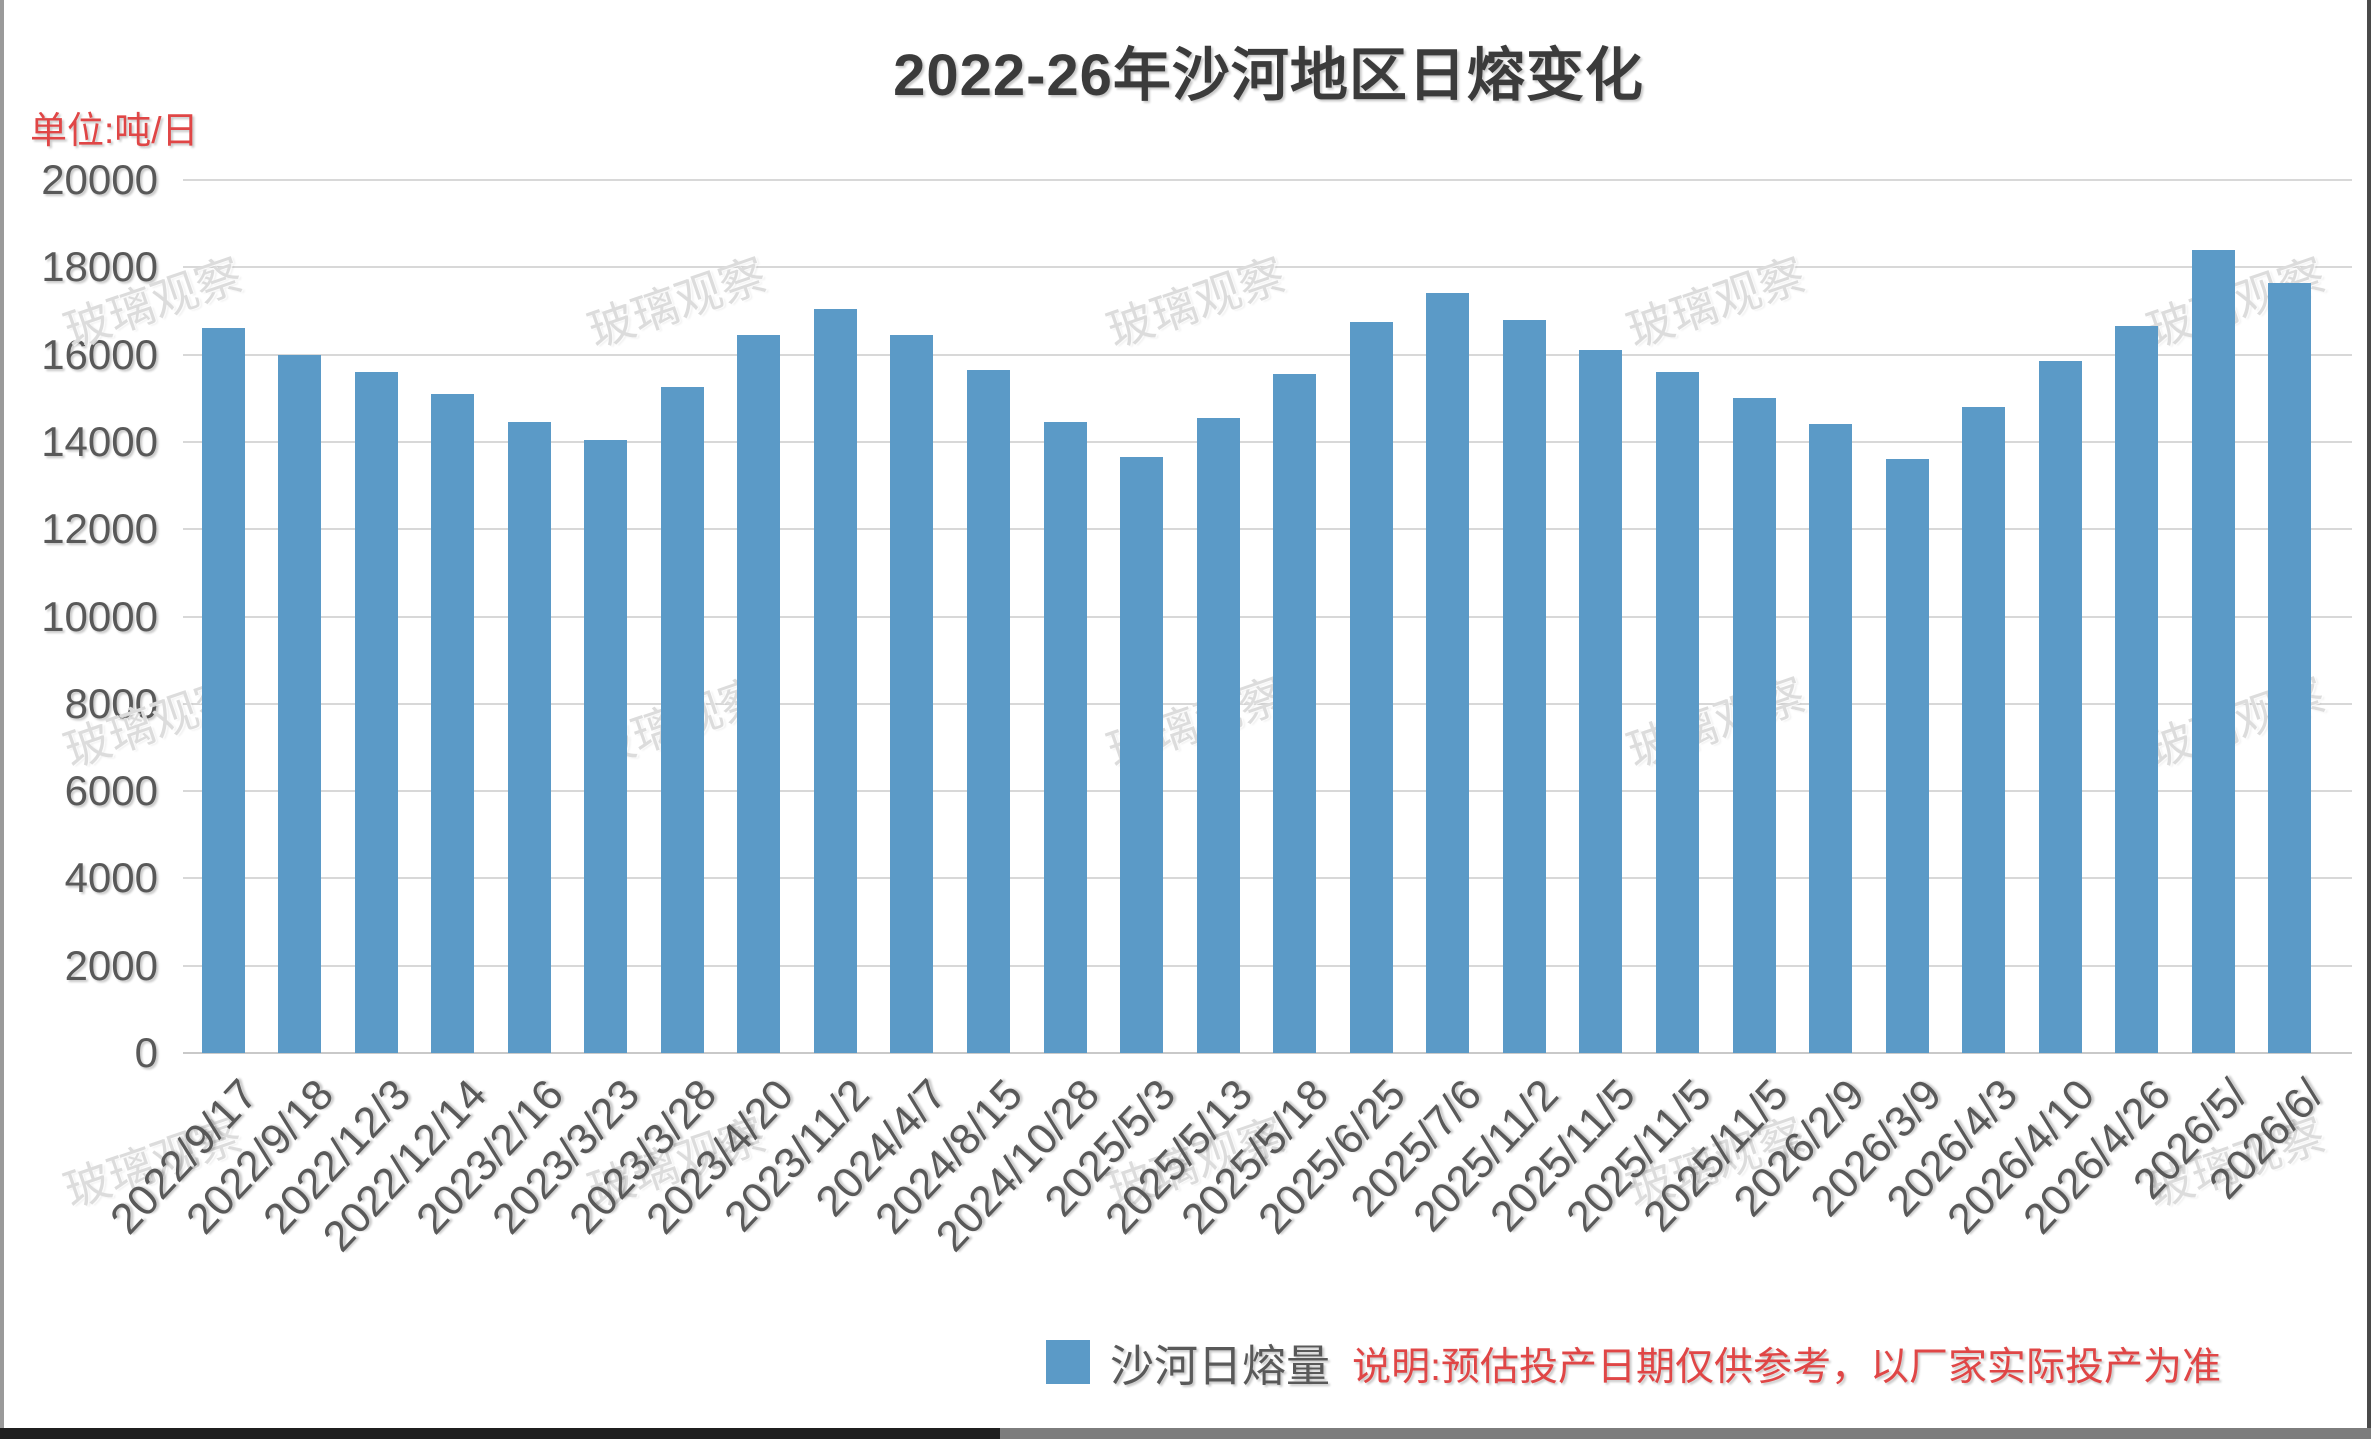  What do you see at coordinates (1268, 75) in the screenshot?
I see `chart-title: 2022-26年沙河地区日熔变化` at bounding box center [1268, 75].